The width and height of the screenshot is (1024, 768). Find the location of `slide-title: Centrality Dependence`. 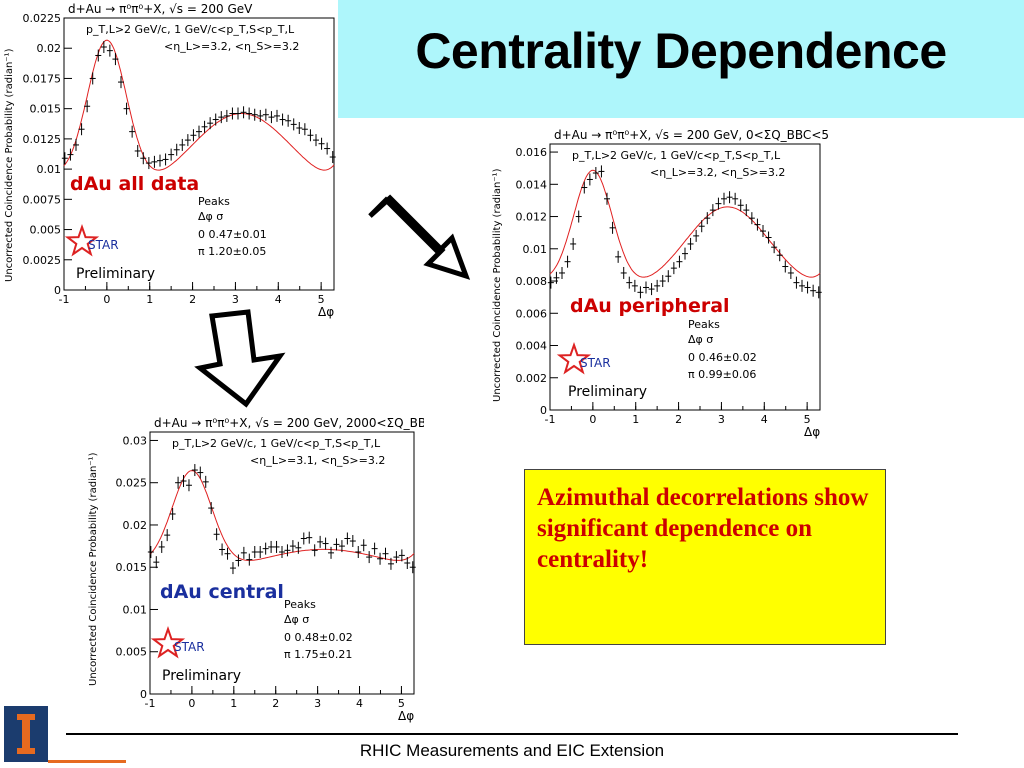

slide-title: Centrality Dependence is located at coordinates (681, 51).